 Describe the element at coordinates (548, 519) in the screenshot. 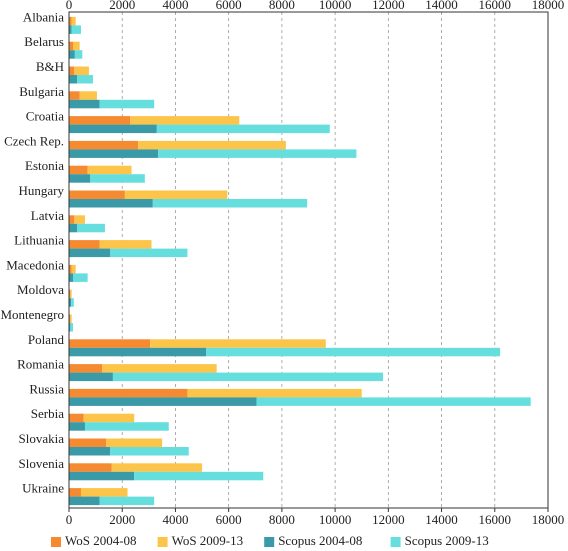

I see `x-tick-label: 18000` at that location.